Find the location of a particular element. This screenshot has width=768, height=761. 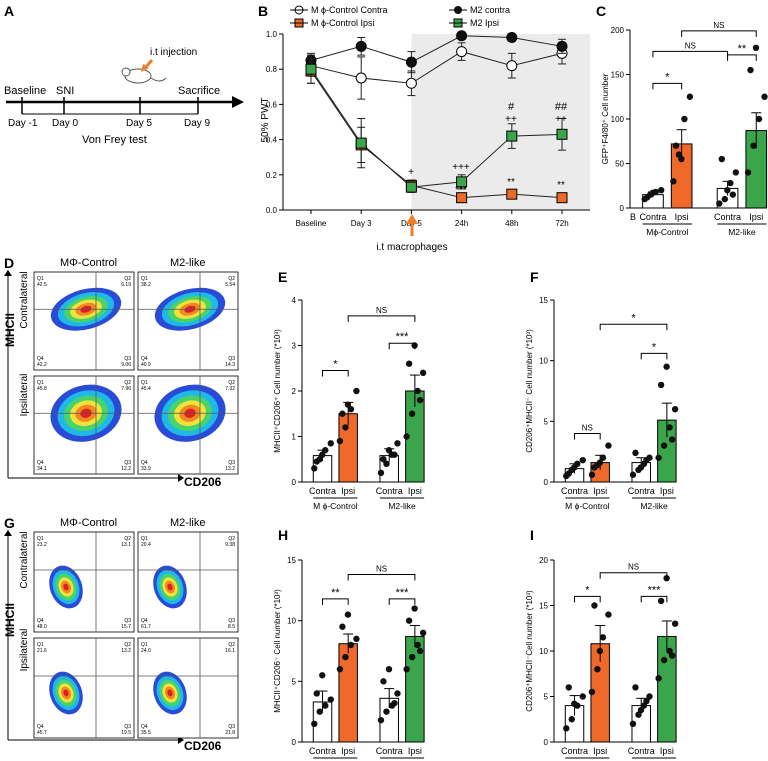

D-quadrant-value: 7.32 is located at coordinates (230, 389).